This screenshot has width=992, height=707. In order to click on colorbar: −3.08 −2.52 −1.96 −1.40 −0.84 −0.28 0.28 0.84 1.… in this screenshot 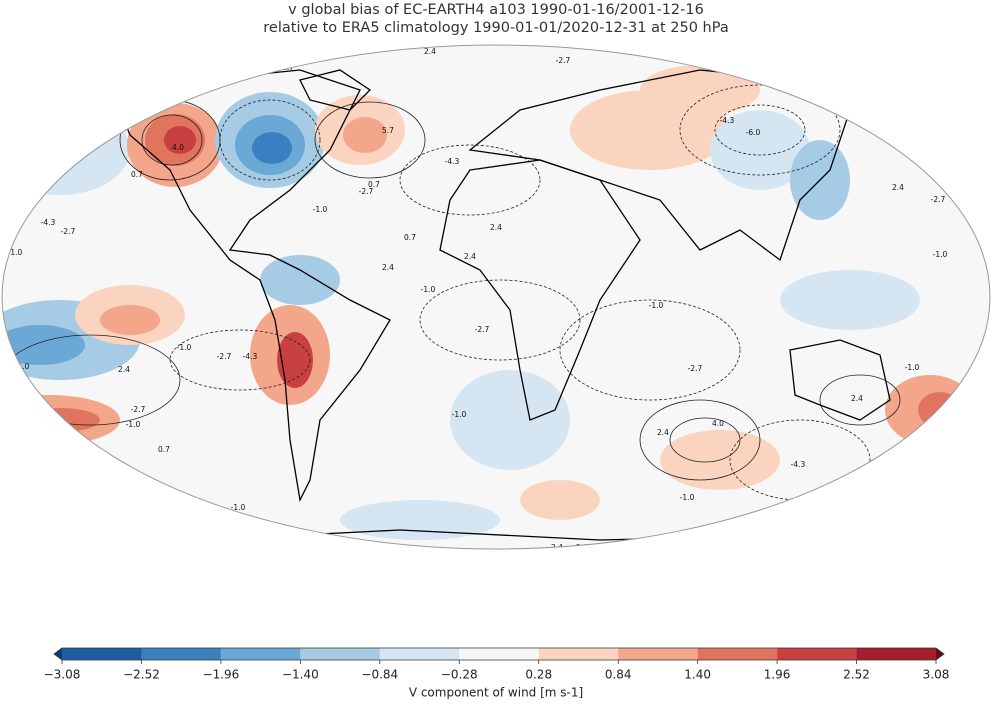, I will do `click(497, 664)`.